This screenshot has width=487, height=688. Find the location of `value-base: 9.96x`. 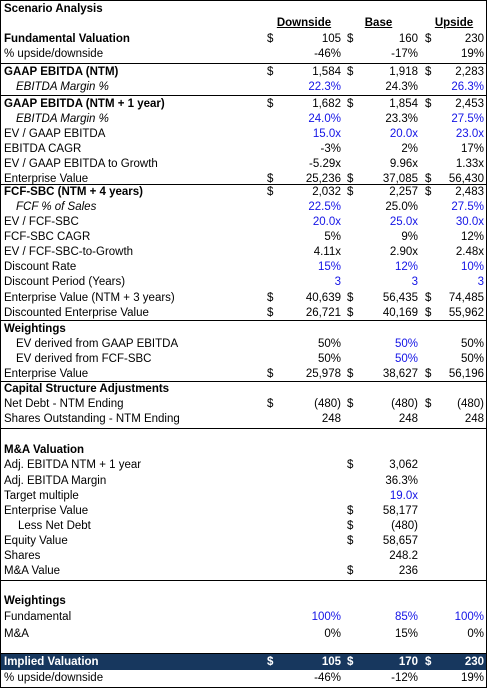

value-base: 9.96x is located at coordinates (403, 164).